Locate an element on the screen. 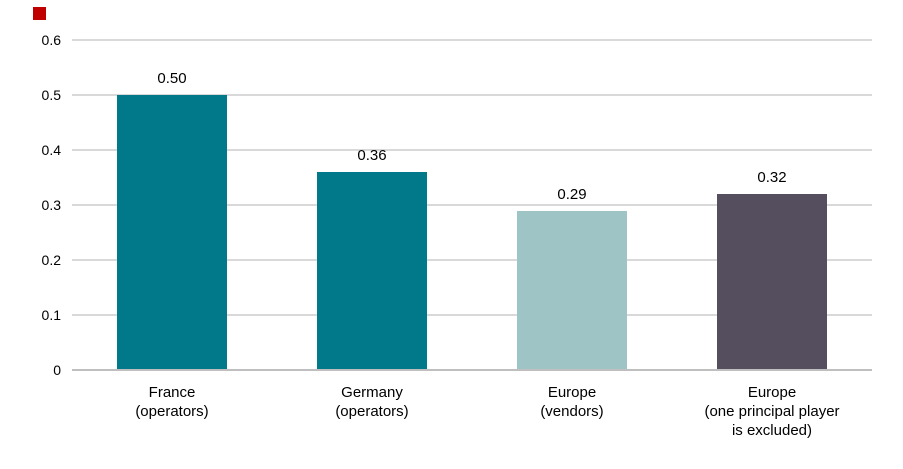  y-axis-tick-label: 0.1 is located at coordinates (51, 315).